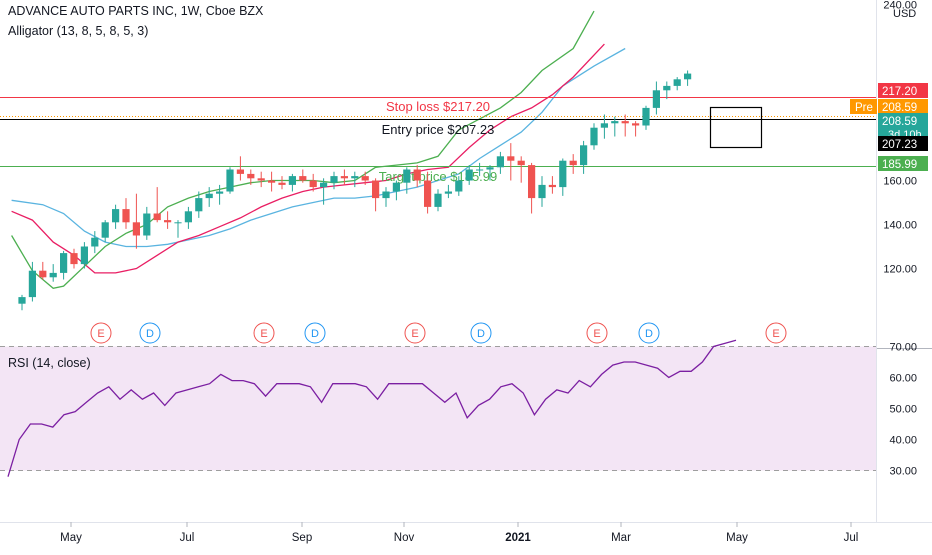  I want to click on price-tag-bg, so click(903, 143).